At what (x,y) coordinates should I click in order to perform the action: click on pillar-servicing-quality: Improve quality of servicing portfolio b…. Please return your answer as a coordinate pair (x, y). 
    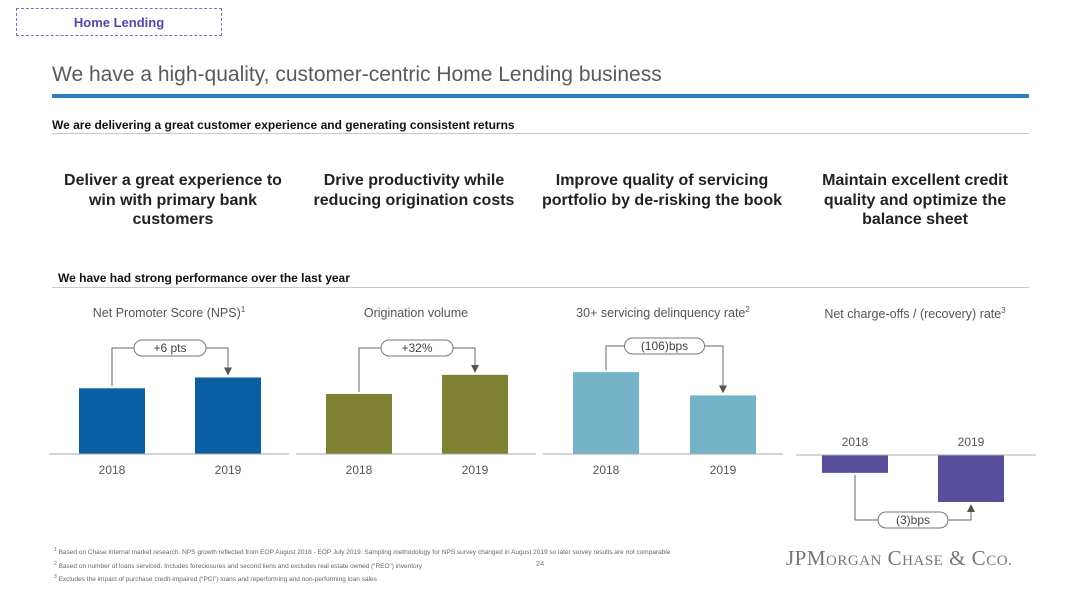
    Looking at the image, I should click on (662, 190).